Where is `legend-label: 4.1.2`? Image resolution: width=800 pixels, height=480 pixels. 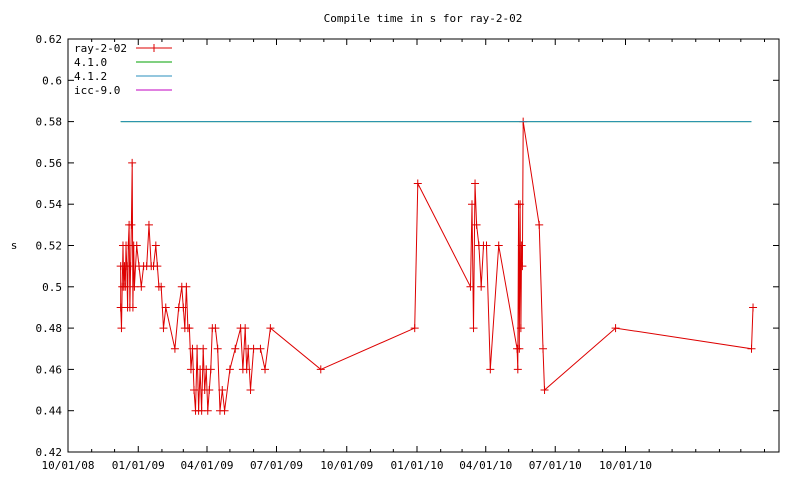 legend-label: 4.1.2 is located at coordinates (90, 76).